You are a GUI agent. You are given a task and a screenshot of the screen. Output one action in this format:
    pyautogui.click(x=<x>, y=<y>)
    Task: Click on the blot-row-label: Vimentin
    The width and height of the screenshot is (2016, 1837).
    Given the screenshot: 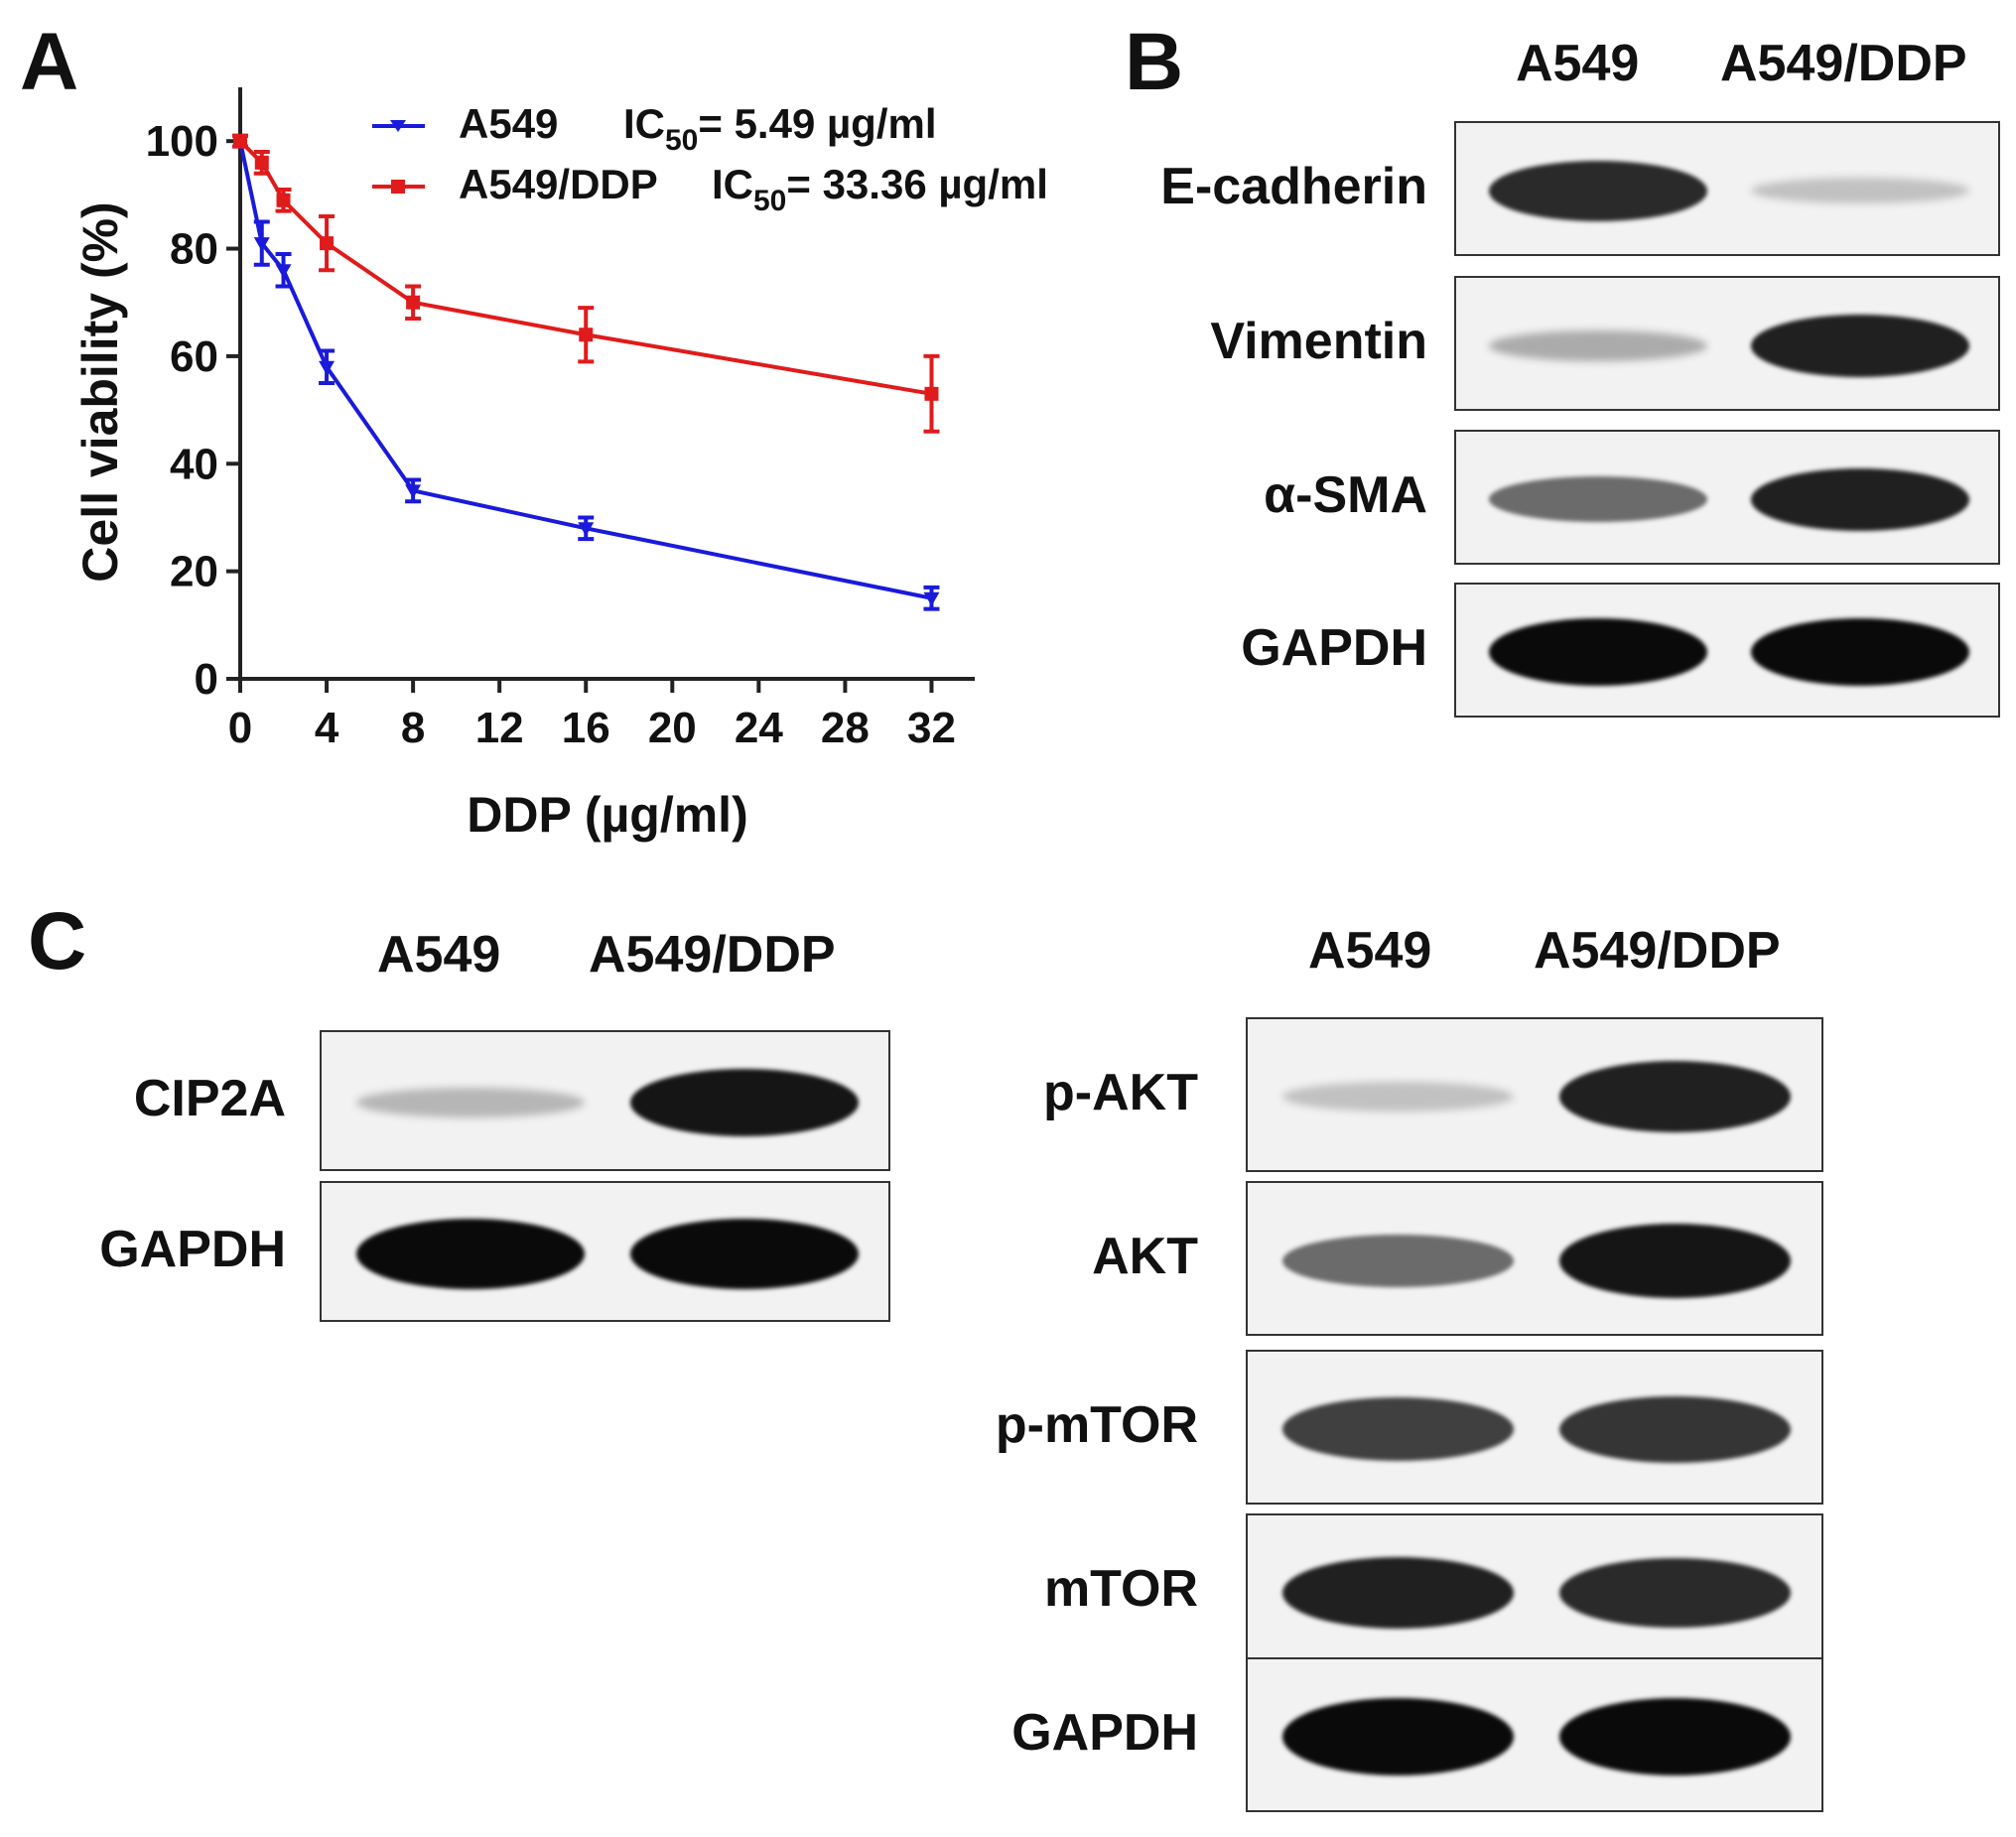 What is the action you would take?
    pyautogui.click(x=1318, y=341)
    